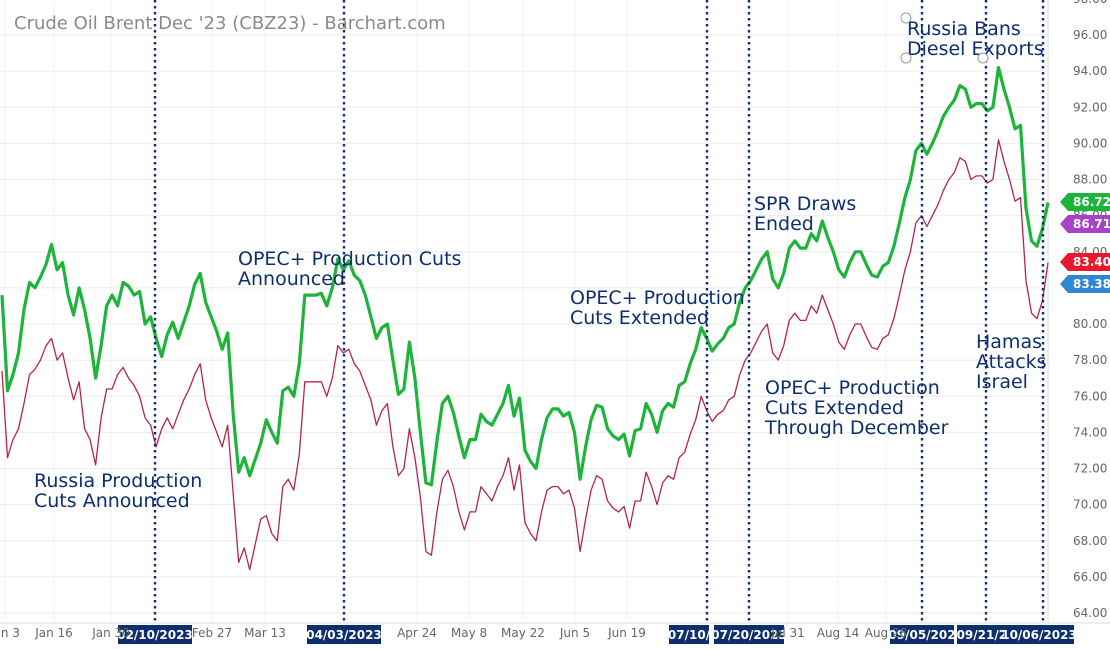 This screenshot has height=649, width=1110. Describe the element at coordinates (291, 279) in the screenshot. I see `event-annotation-line: Announced` at that location.